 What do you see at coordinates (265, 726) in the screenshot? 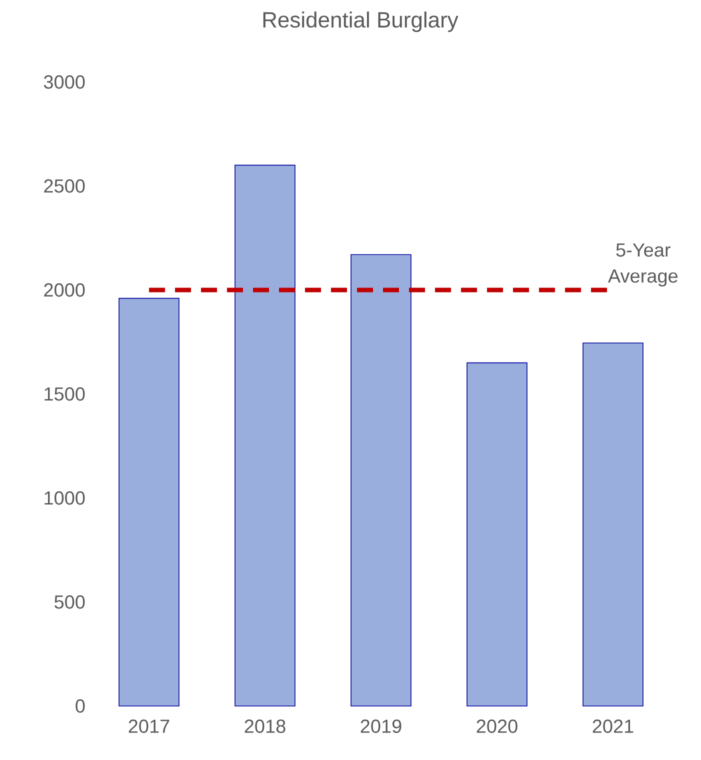
I see `x-tick-label: 2018` at bounding box center [265, 726].